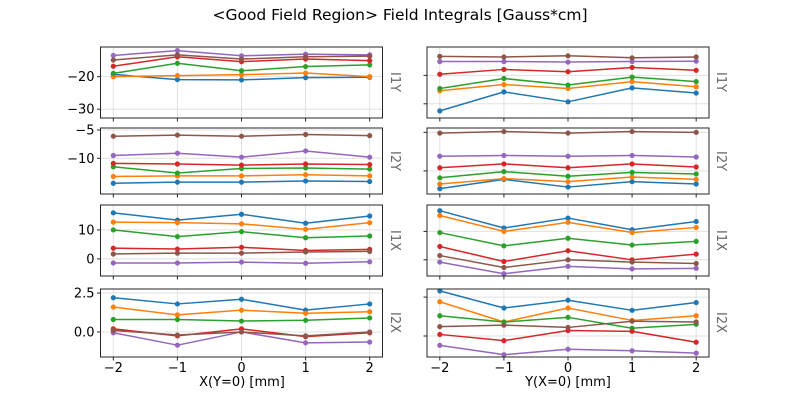  I want to click on y-tick-label: 2.5, so click(84, 294).